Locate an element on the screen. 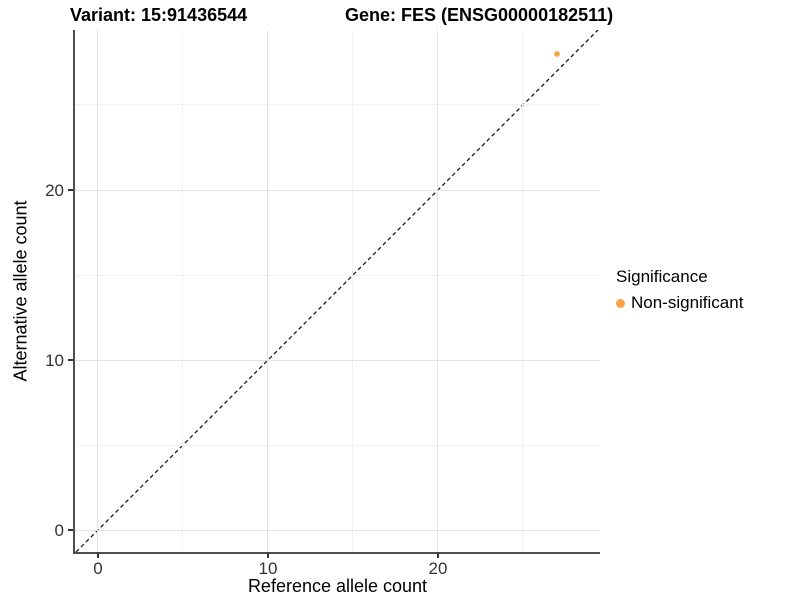 This screenshot has width=800, height=600. legend-item-non-significant: Non-significant is located at coordinates (679, 303).